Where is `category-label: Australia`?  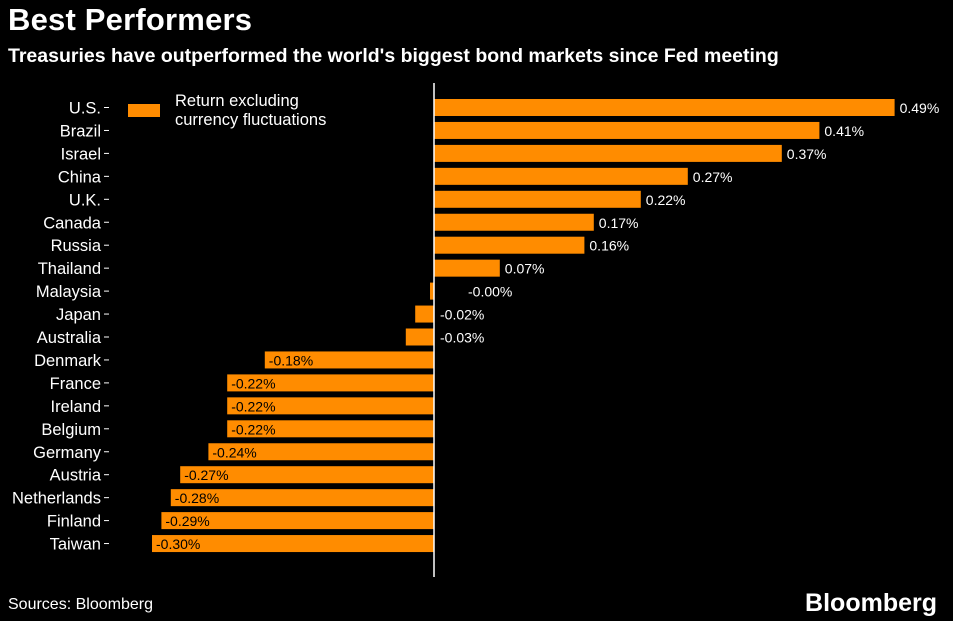
category-label: Australia is located at coordinates (69, 338).